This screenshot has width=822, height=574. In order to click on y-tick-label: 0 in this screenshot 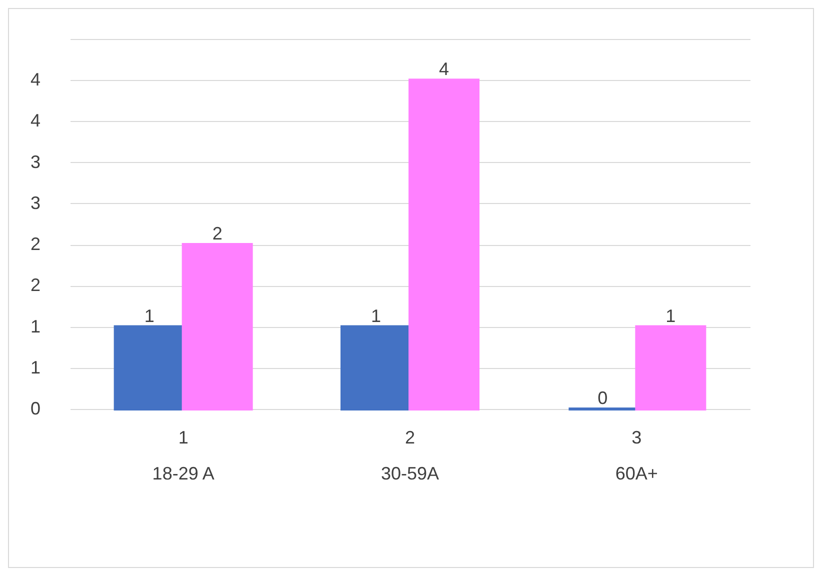, I will do `click(35, 408)`.